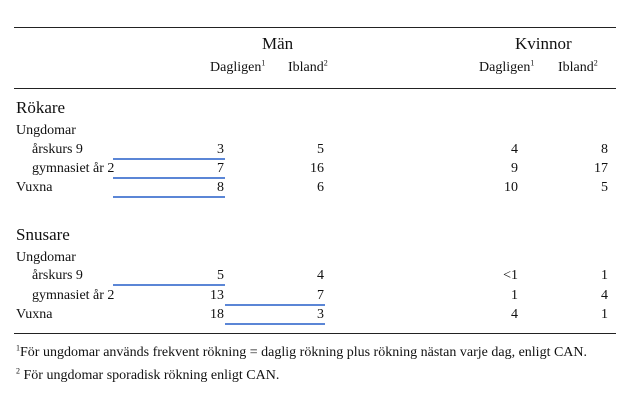 The height and width of the screenshot is (420, 630). I want to click on cell-men-sometimes: 7, so click(320, 295).